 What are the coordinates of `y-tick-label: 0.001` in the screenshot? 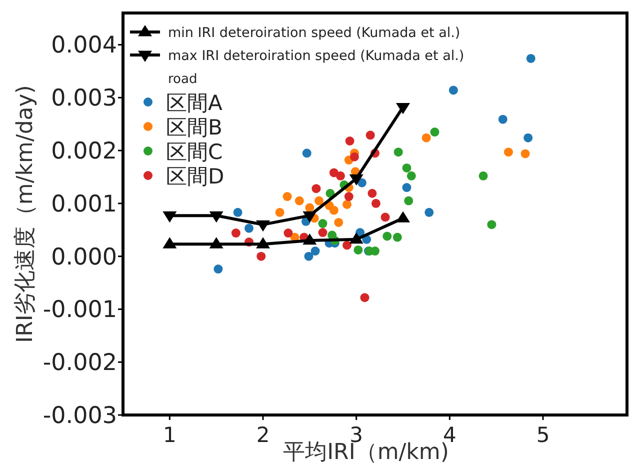 It's located at (84, 204).